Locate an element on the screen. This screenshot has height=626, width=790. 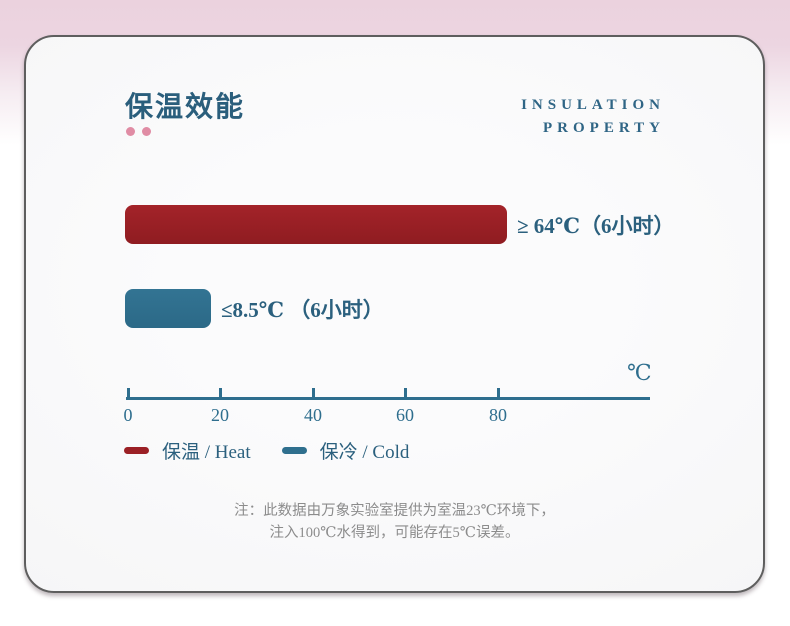
legend-label-heat: 保温 / Heat is located at coordinates (206, 452).